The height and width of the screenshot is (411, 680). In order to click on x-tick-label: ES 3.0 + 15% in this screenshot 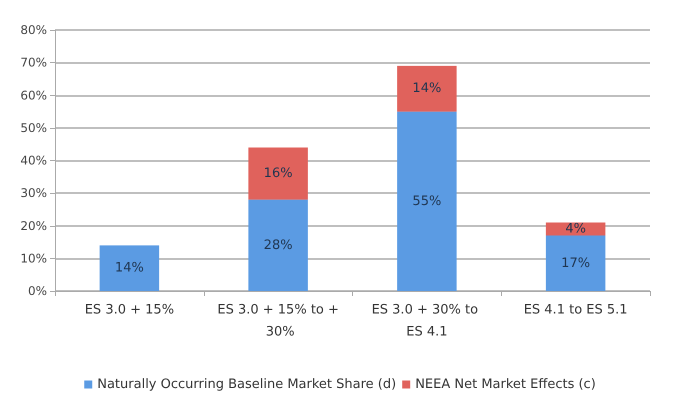, I will do `click(129, 310)`.